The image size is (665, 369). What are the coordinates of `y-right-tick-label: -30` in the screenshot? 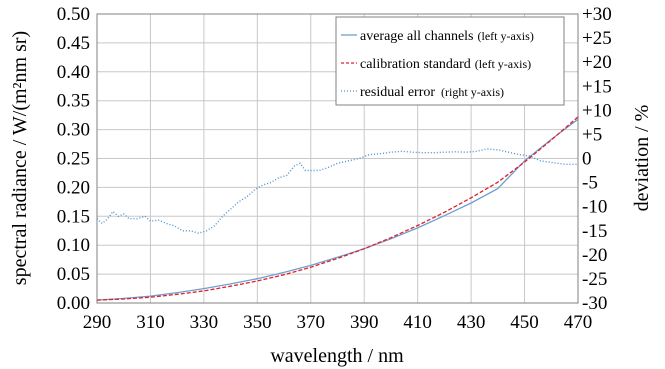 It's located at (594, 303).